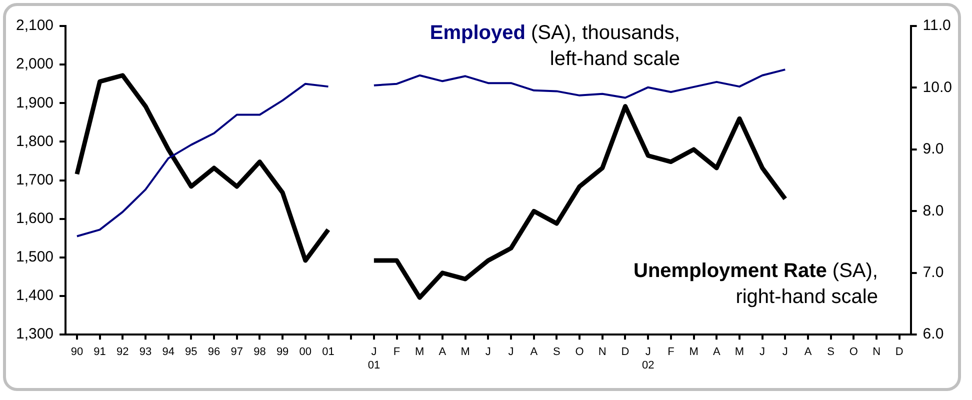  Describe the element at coordinates (282, 352) in the screenshot. I see `x-tick-label: 99` at that location.